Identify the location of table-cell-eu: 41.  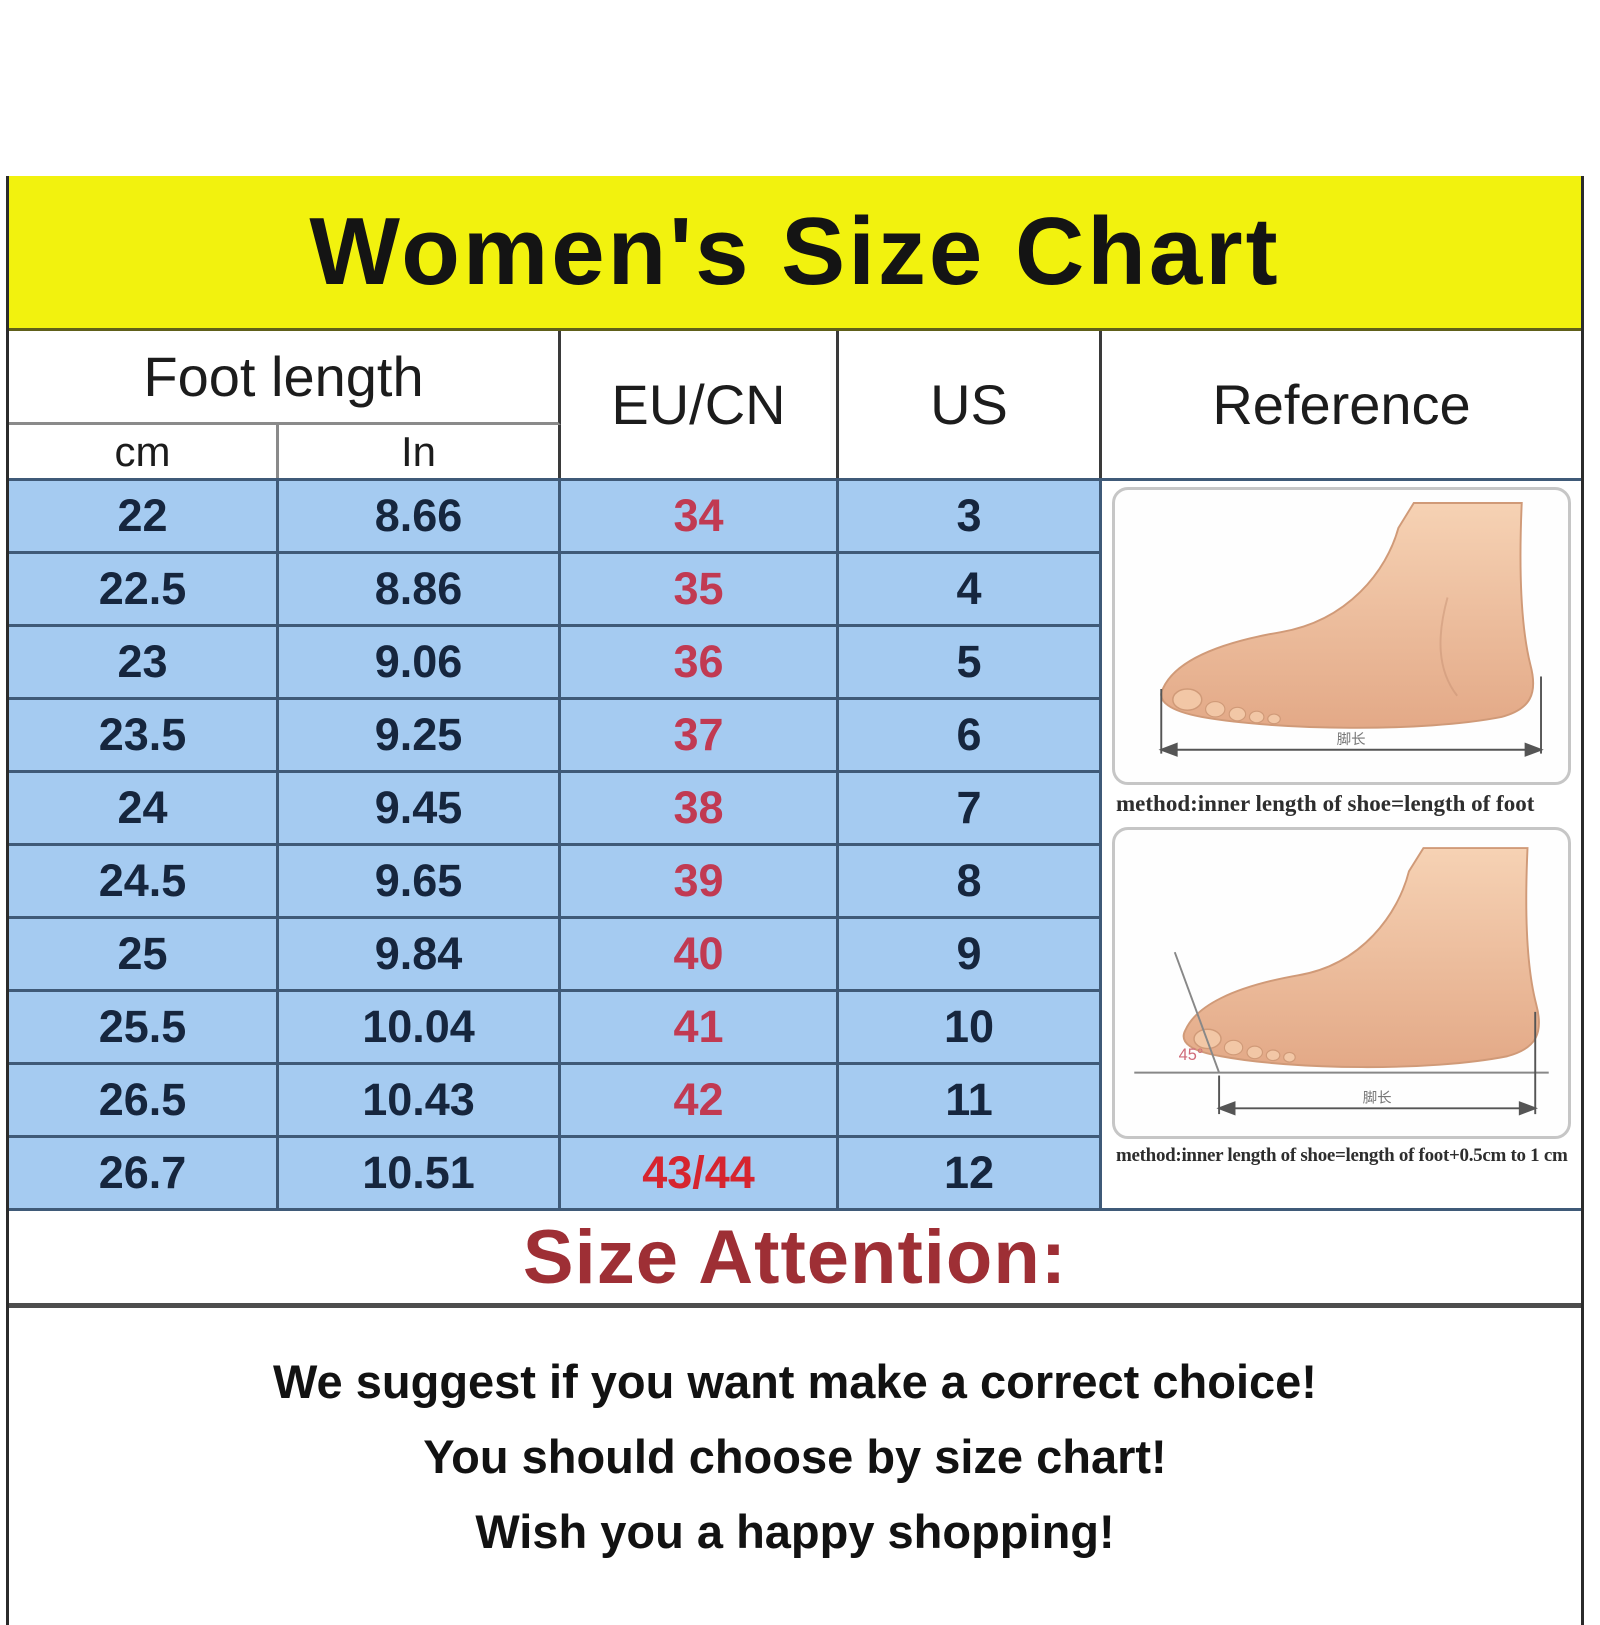
(700, 1028).